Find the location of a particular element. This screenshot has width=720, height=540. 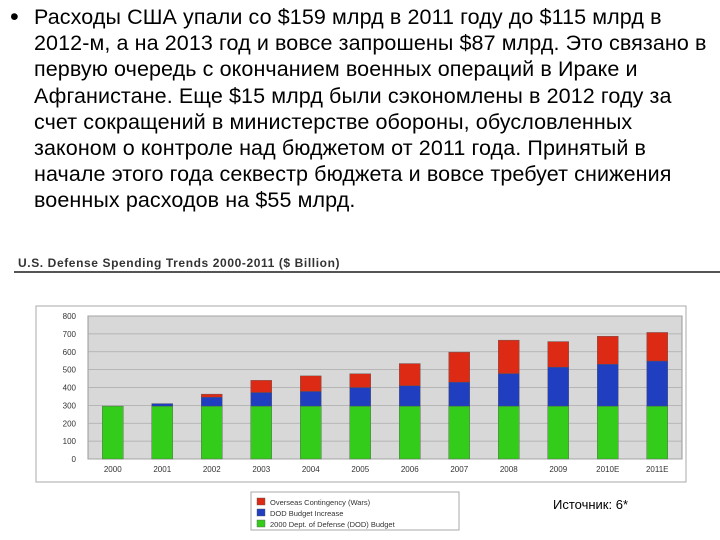

x-tick-label: 2004 is located at coordinates (311, 469).